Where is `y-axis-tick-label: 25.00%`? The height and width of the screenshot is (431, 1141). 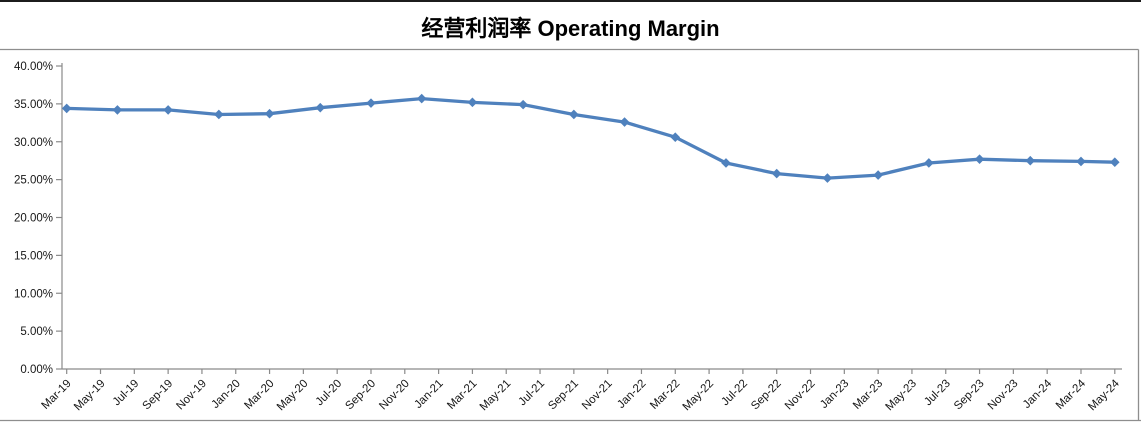 y-axis-tick-label: 25.00% is located at coordinates (33, 181).